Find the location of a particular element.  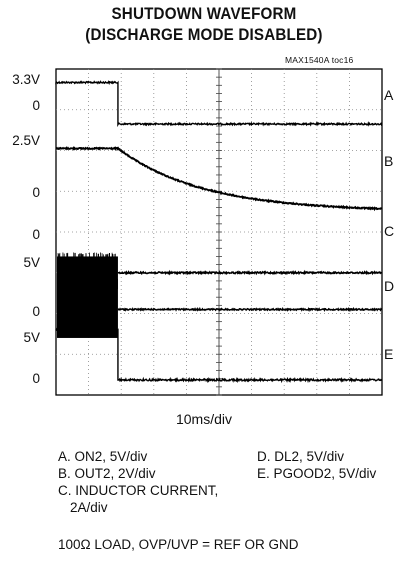

ylabel-e-low: 0 is located at coordinates (36, 378).